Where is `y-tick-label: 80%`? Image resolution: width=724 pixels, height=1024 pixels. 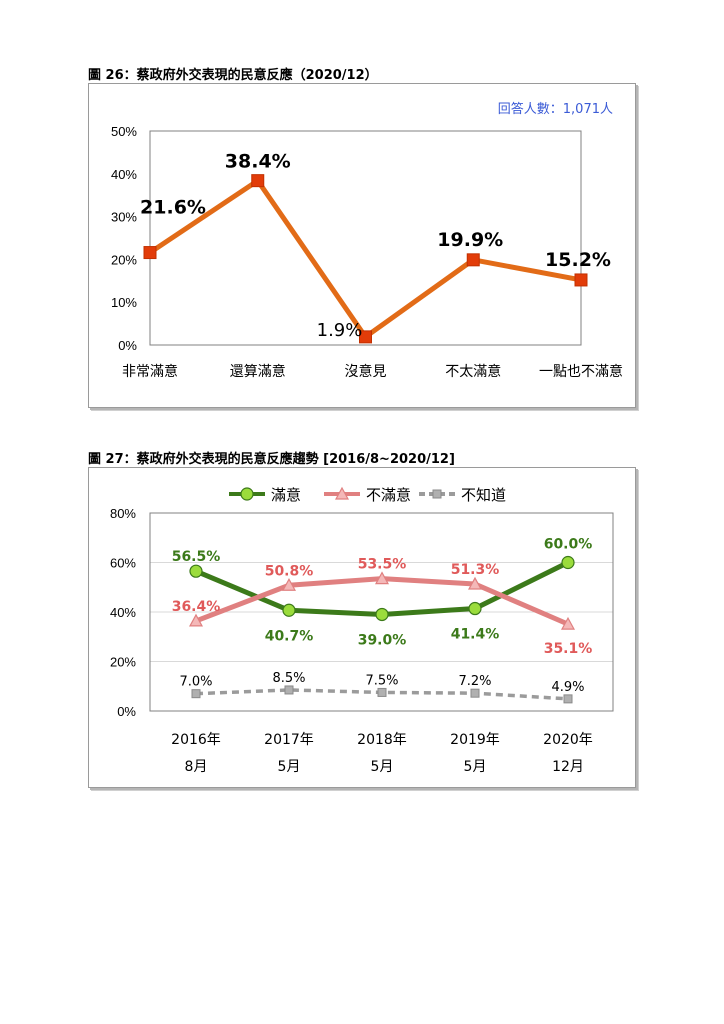 y-tick-label: 80% is located at coordinates (123, 513).